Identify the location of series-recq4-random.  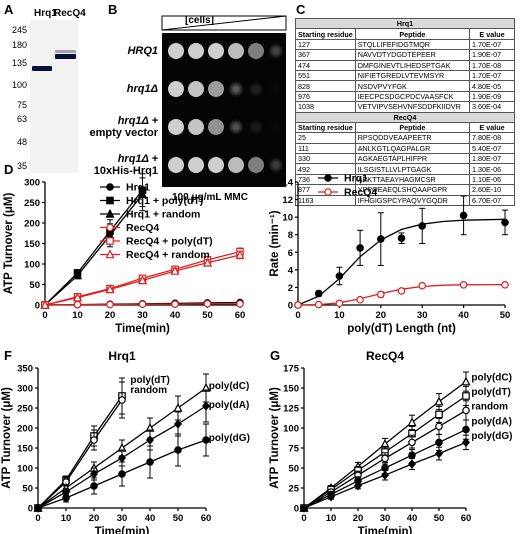
(142, 279).